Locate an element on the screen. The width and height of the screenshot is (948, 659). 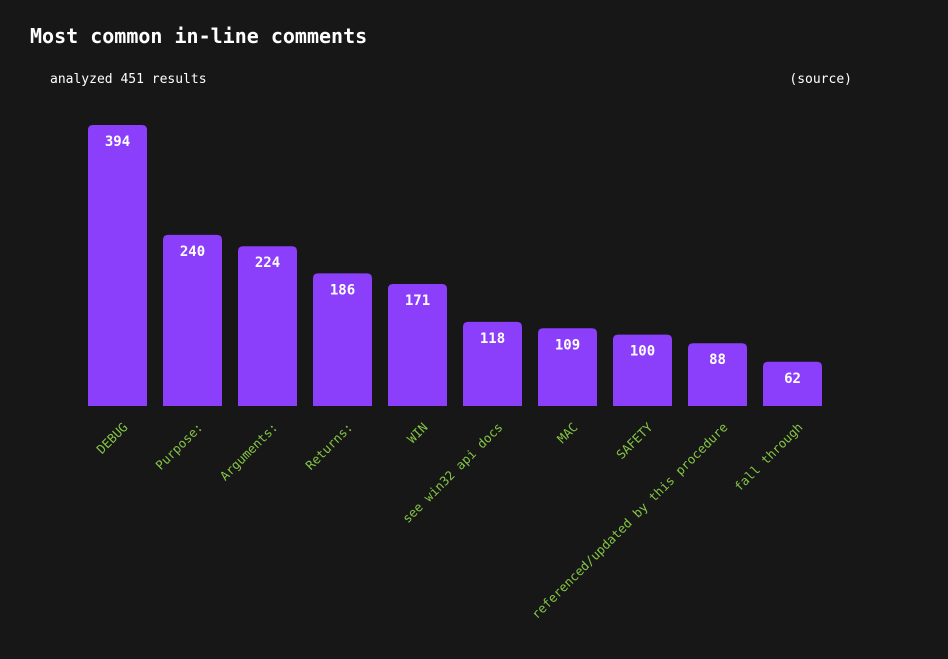
bar-value-label: 171 is located at coordinates (417, 301).